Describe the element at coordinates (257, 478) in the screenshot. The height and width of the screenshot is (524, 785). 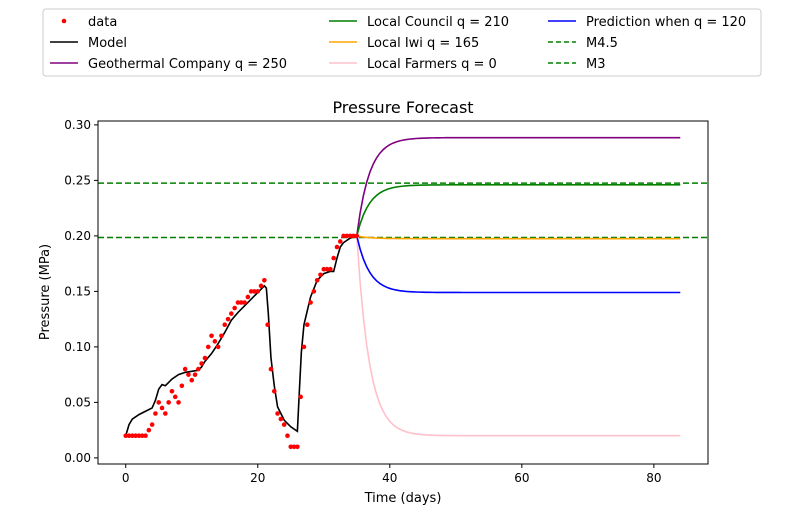
I see `x-tick-label: 20` at that location.